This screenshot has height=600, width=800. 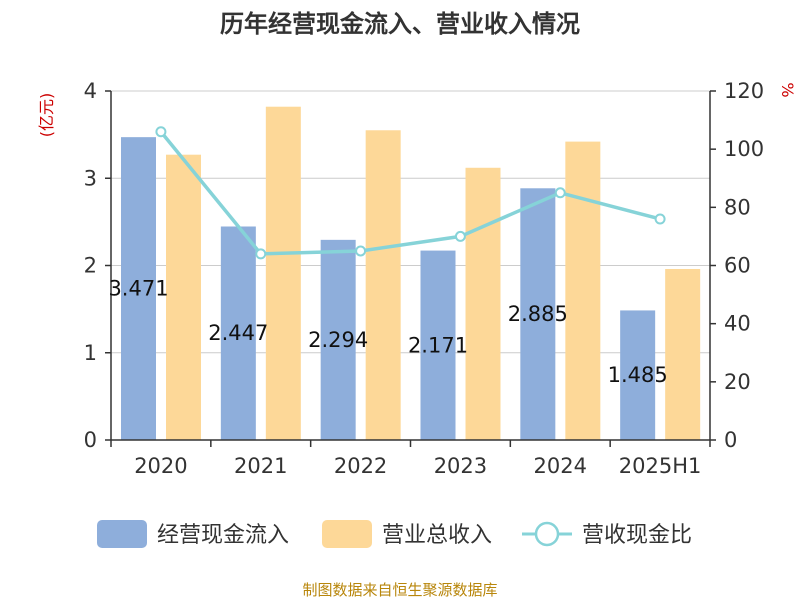 What do you see at coordinates (90, 353) in the screenshot?
I see `left-tick-label: 1` at bounding box center [90, 353].